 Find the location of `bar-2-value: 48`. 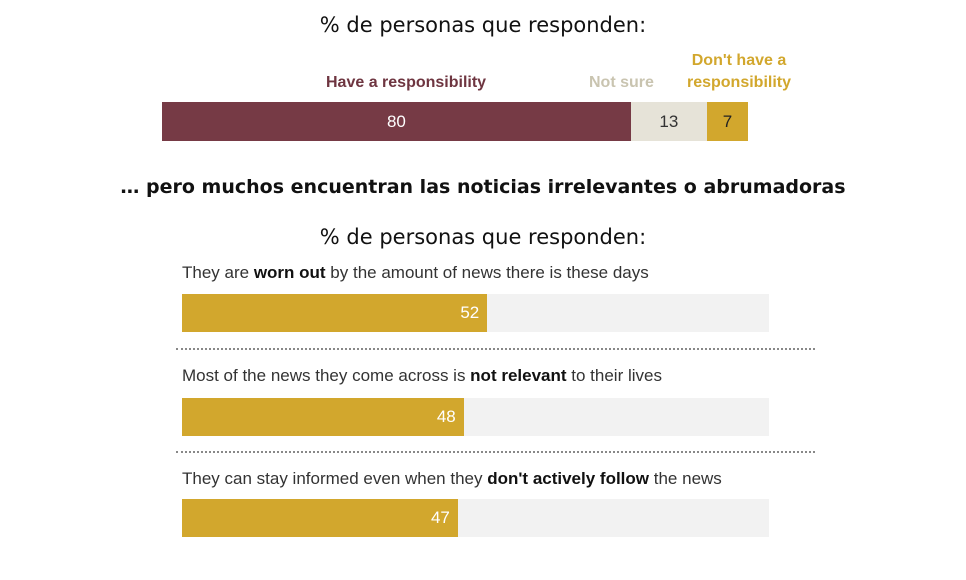

bar-2-value: 48 is located at coordinates (446, 416).